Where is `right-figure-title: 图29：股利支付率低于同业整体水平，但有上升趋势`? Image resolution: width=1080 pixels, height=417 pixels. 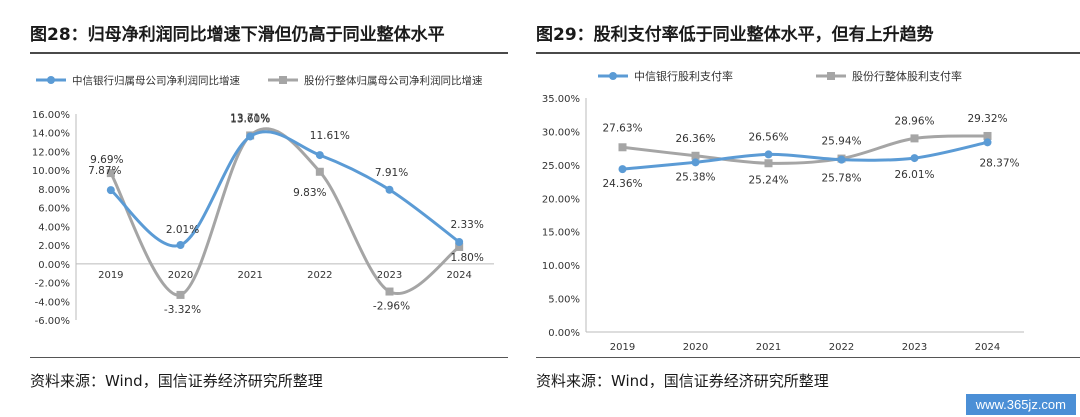
right-figure-title: 图29：股利支付率低于同业整体水平，但有上升趋势 is located at coordinates (735, 35).